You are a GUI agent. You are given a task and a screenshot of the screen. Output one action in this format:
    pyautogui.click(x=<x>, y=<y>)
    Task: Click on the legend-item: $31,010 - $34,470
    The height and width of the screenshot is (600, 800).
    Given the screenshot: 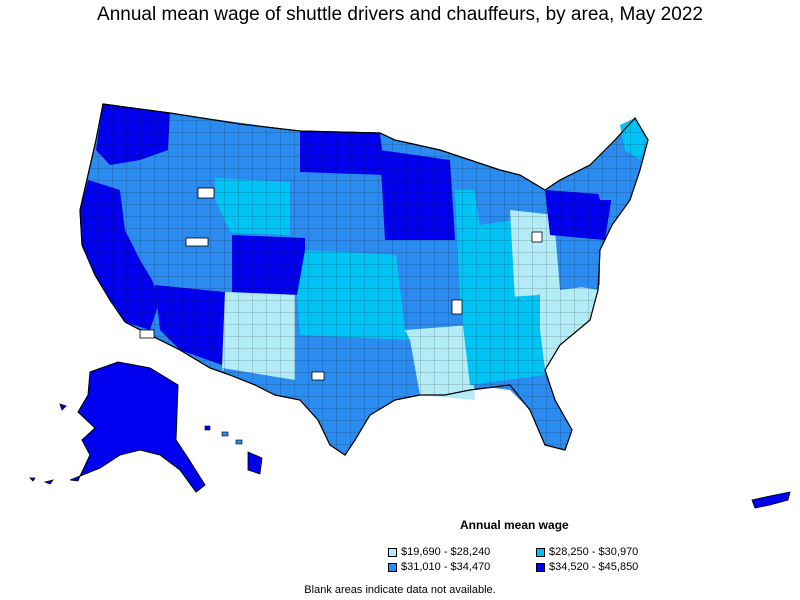 What is the action you would take?
    pyautogui.click(x=439, y=567)
    